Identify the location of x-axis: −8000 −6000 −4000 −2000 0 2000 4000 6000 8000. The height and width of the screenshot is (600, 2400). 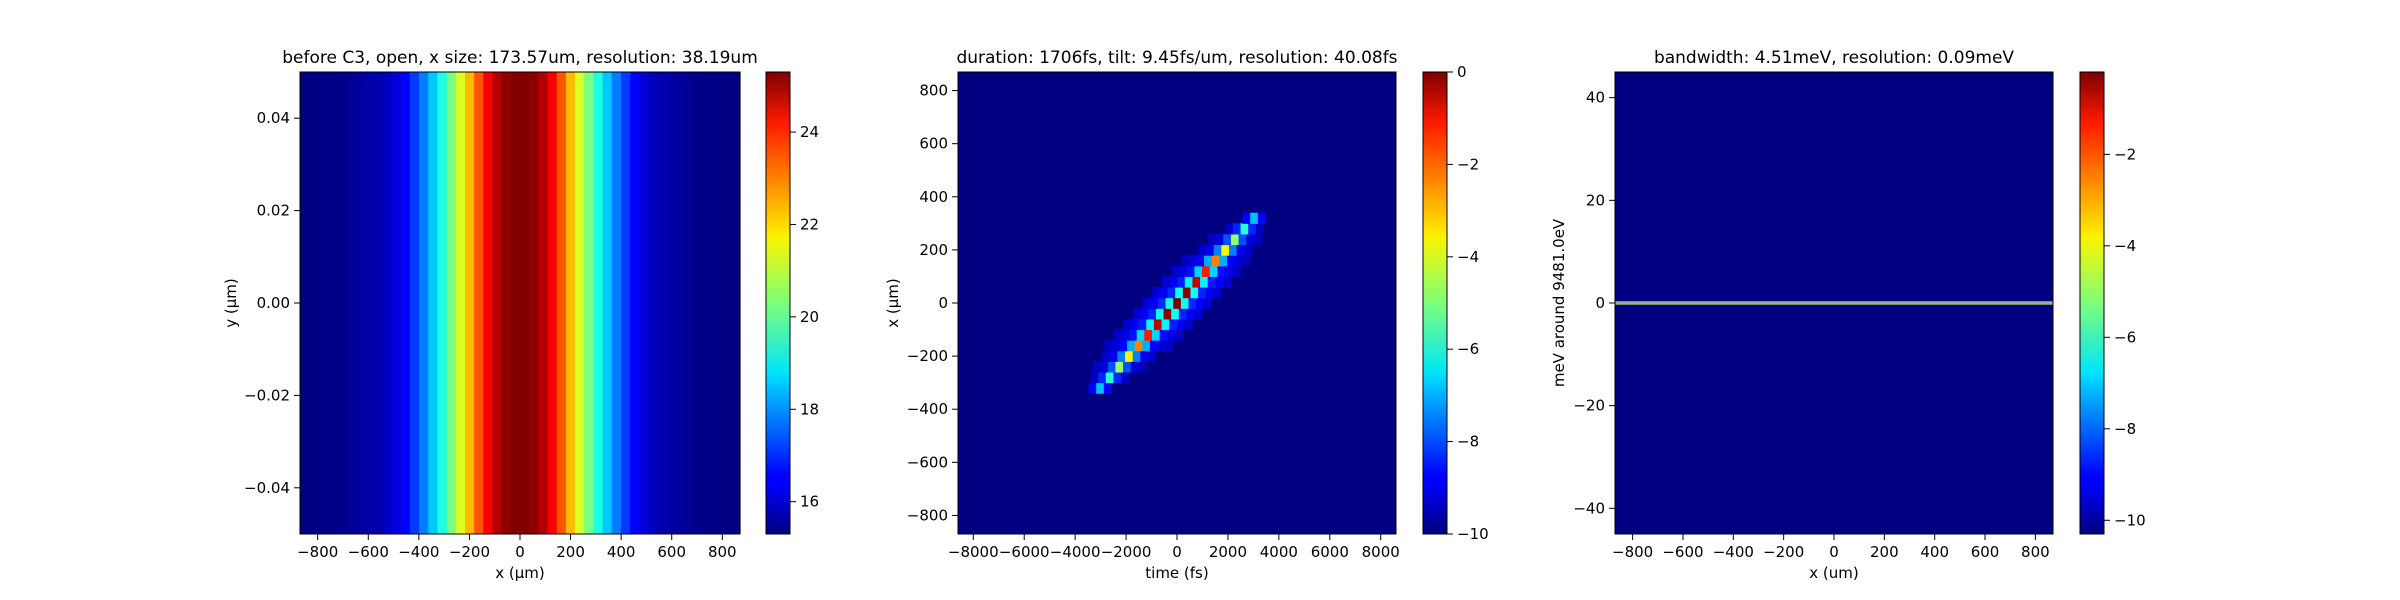
(1174, 547).